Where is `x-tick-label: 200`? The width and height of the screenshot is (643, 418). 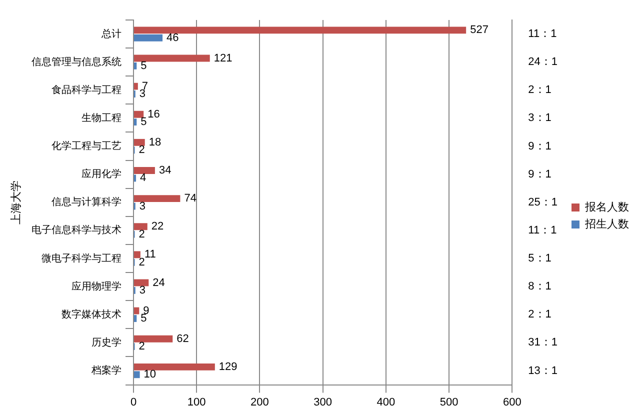 x-tick-label: 200 is located at coordinates (259, 402).